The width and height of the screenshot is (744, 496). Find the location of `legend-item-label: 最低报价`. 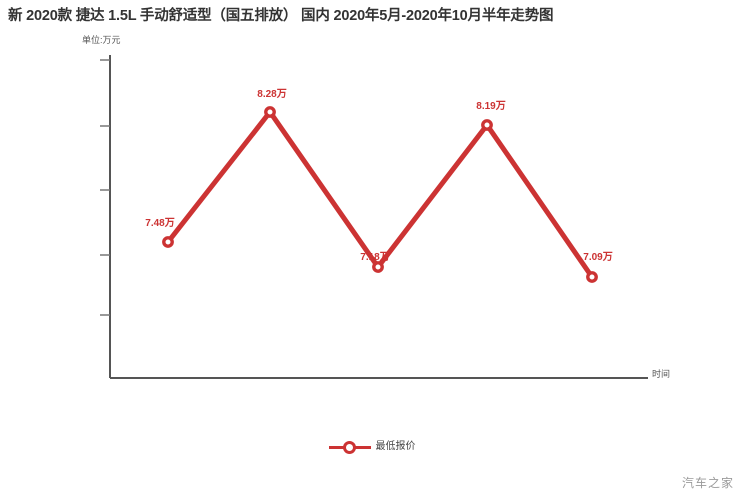

legend-item-label: 最低报价 is located at coordinates (395, 446).